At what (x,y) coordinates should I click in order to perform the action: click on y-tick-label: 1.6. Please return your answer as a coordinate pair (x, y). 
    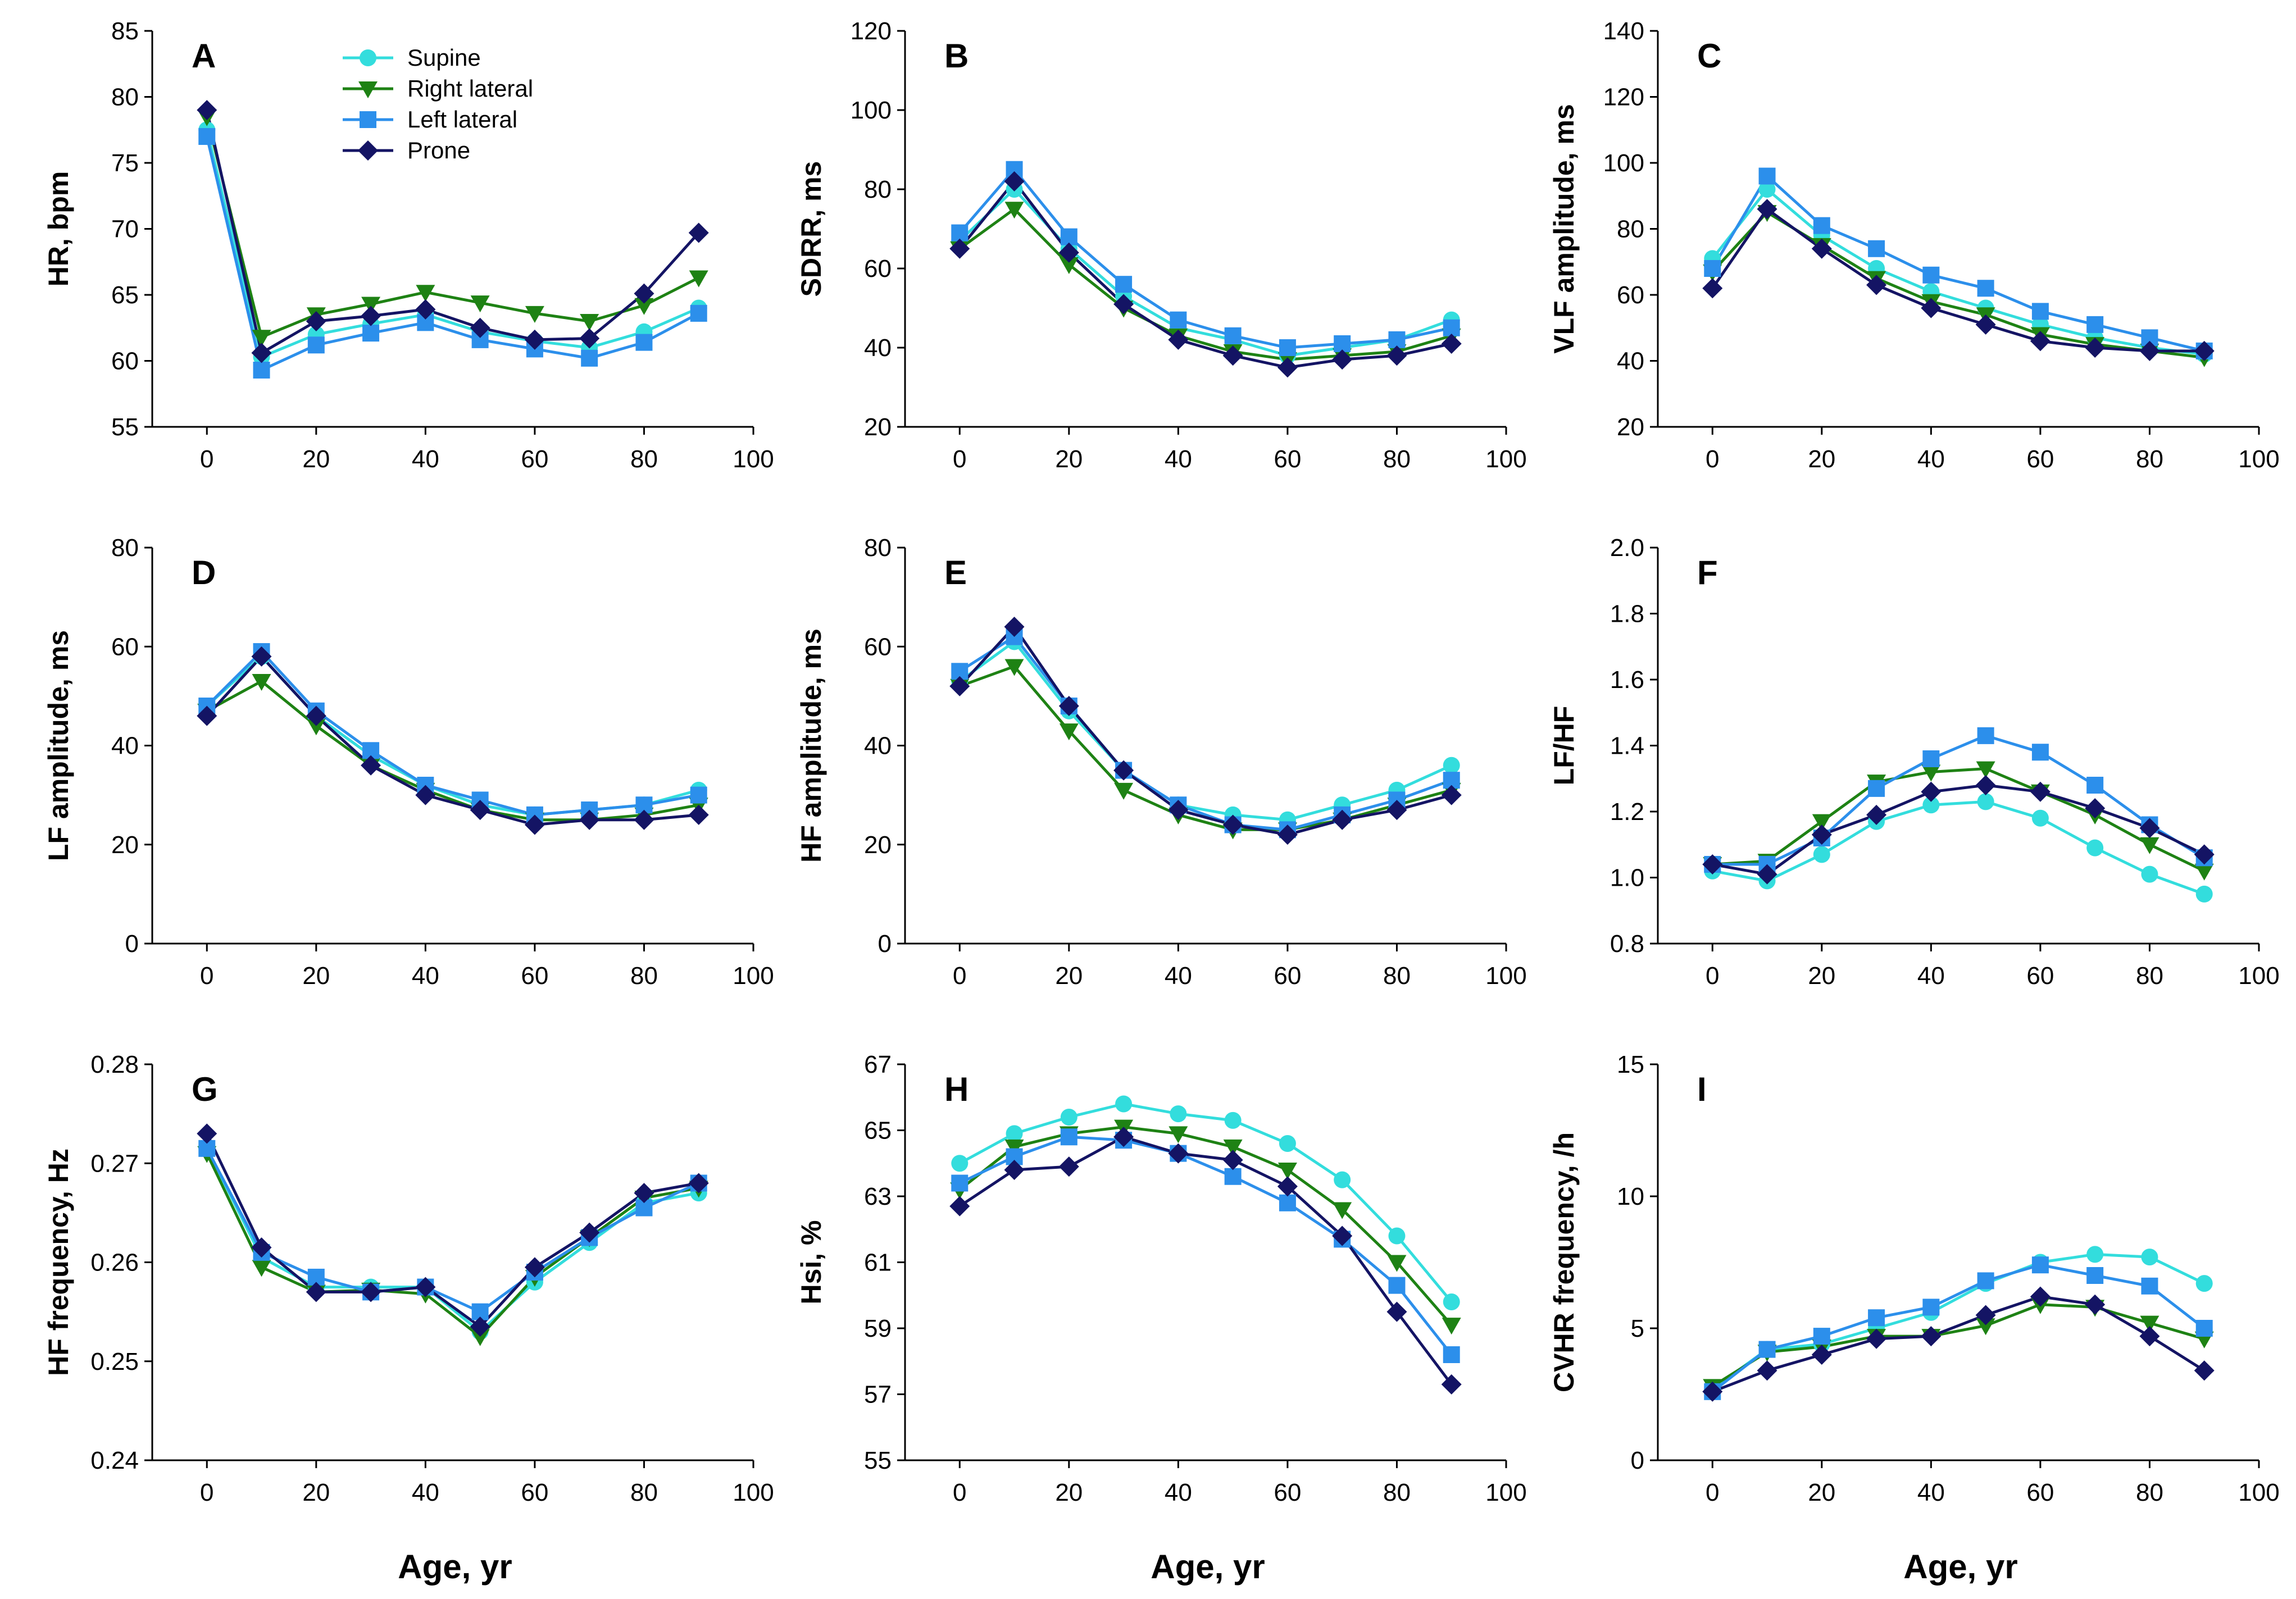
    Looking at the image, I should click on (1627, 680).